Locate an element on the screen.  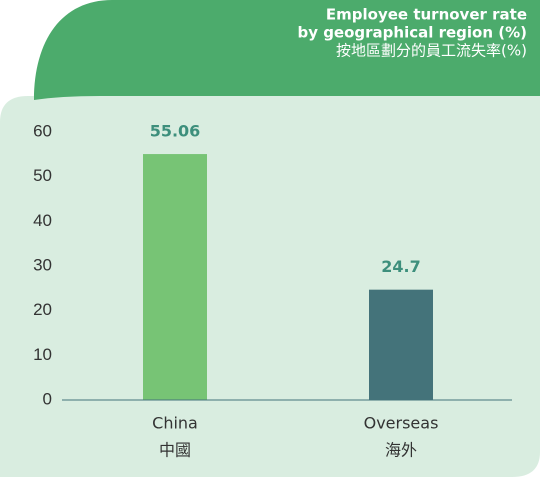
y-tick-label: 10 is located at coordinates (42, 354).